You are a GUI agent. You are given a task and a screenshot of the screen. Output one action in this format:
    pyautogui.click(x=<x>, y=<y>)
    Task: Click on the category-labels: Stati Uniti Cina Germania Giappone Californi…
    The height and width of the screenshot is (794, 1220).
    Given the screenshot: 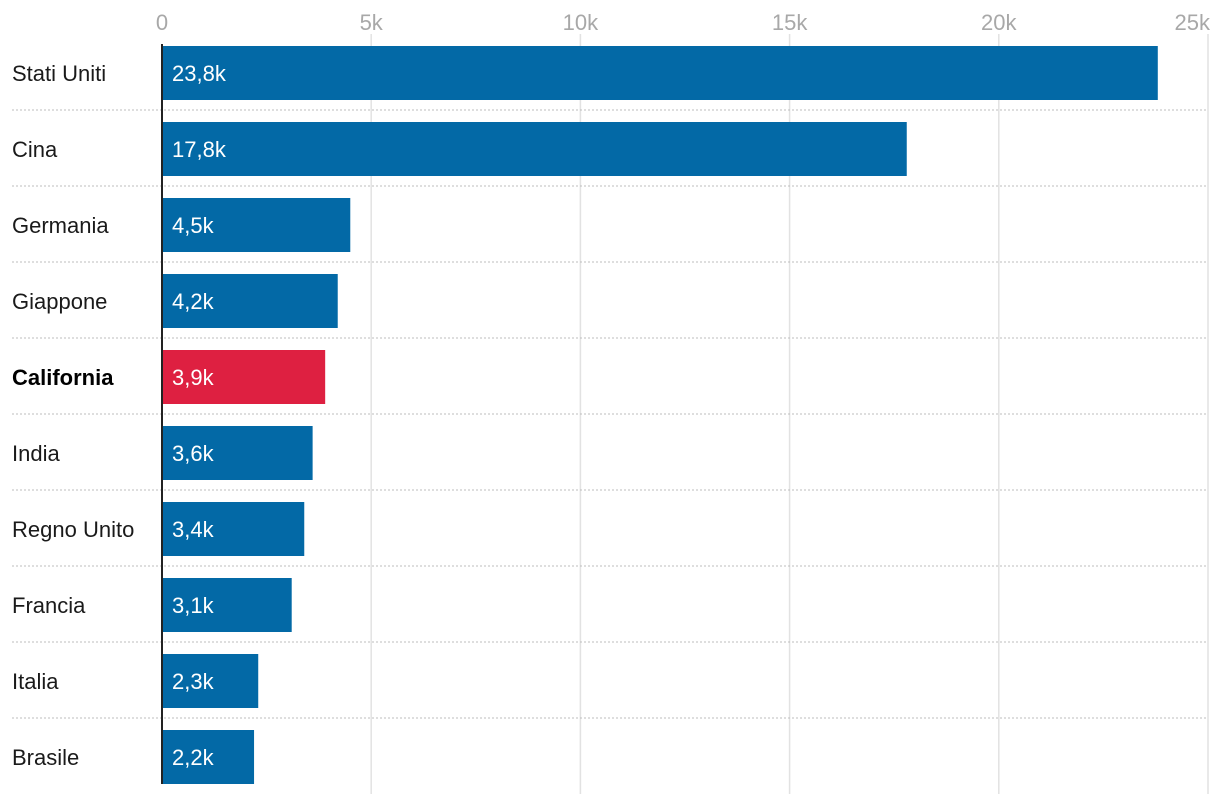 What is the action you would take?
    pyautogui.click(x=73, y=415)
    